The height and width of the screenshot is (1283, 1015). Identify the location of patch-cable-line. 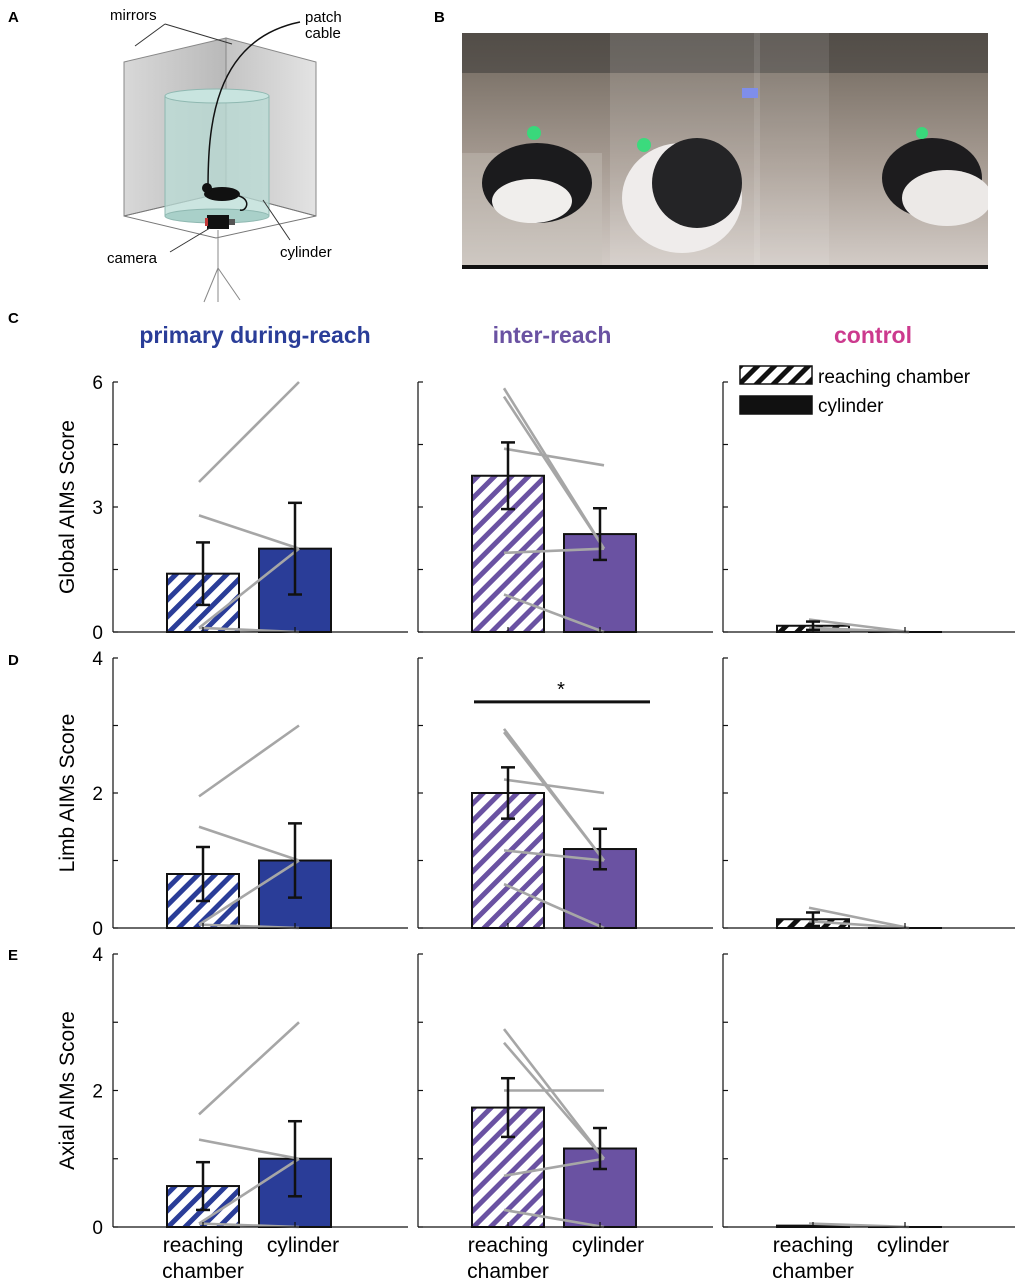
(254, 106).